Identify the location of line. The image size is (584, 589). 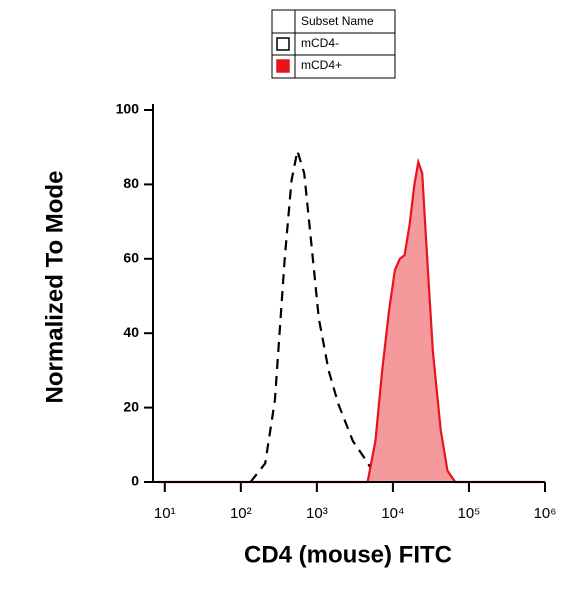
(311, 316).